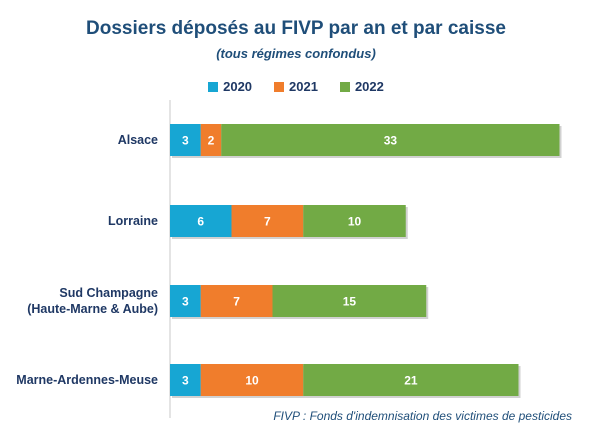 The image size is (592, 437). I want to click on data-label: 15, so click(350, 302).